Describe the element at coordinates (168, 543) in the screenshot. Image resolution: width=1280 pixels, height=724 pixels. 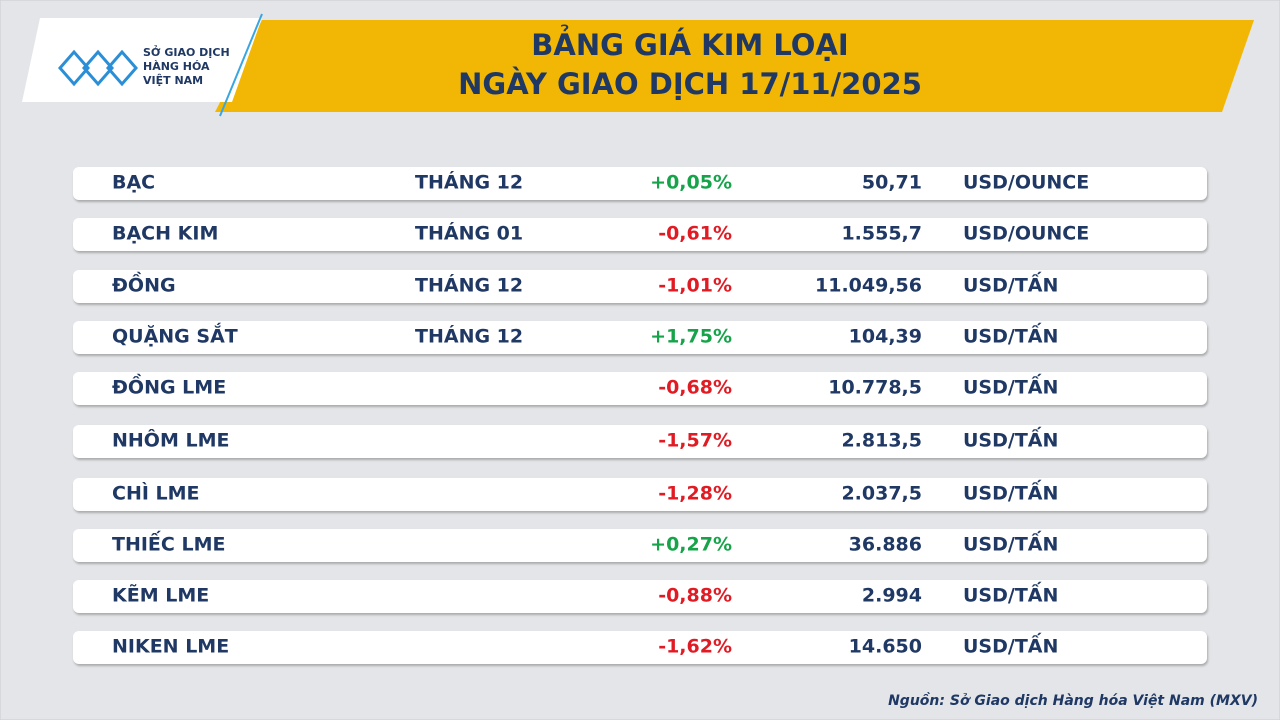
I see `commodity-name: THIẾC LME` at that location.